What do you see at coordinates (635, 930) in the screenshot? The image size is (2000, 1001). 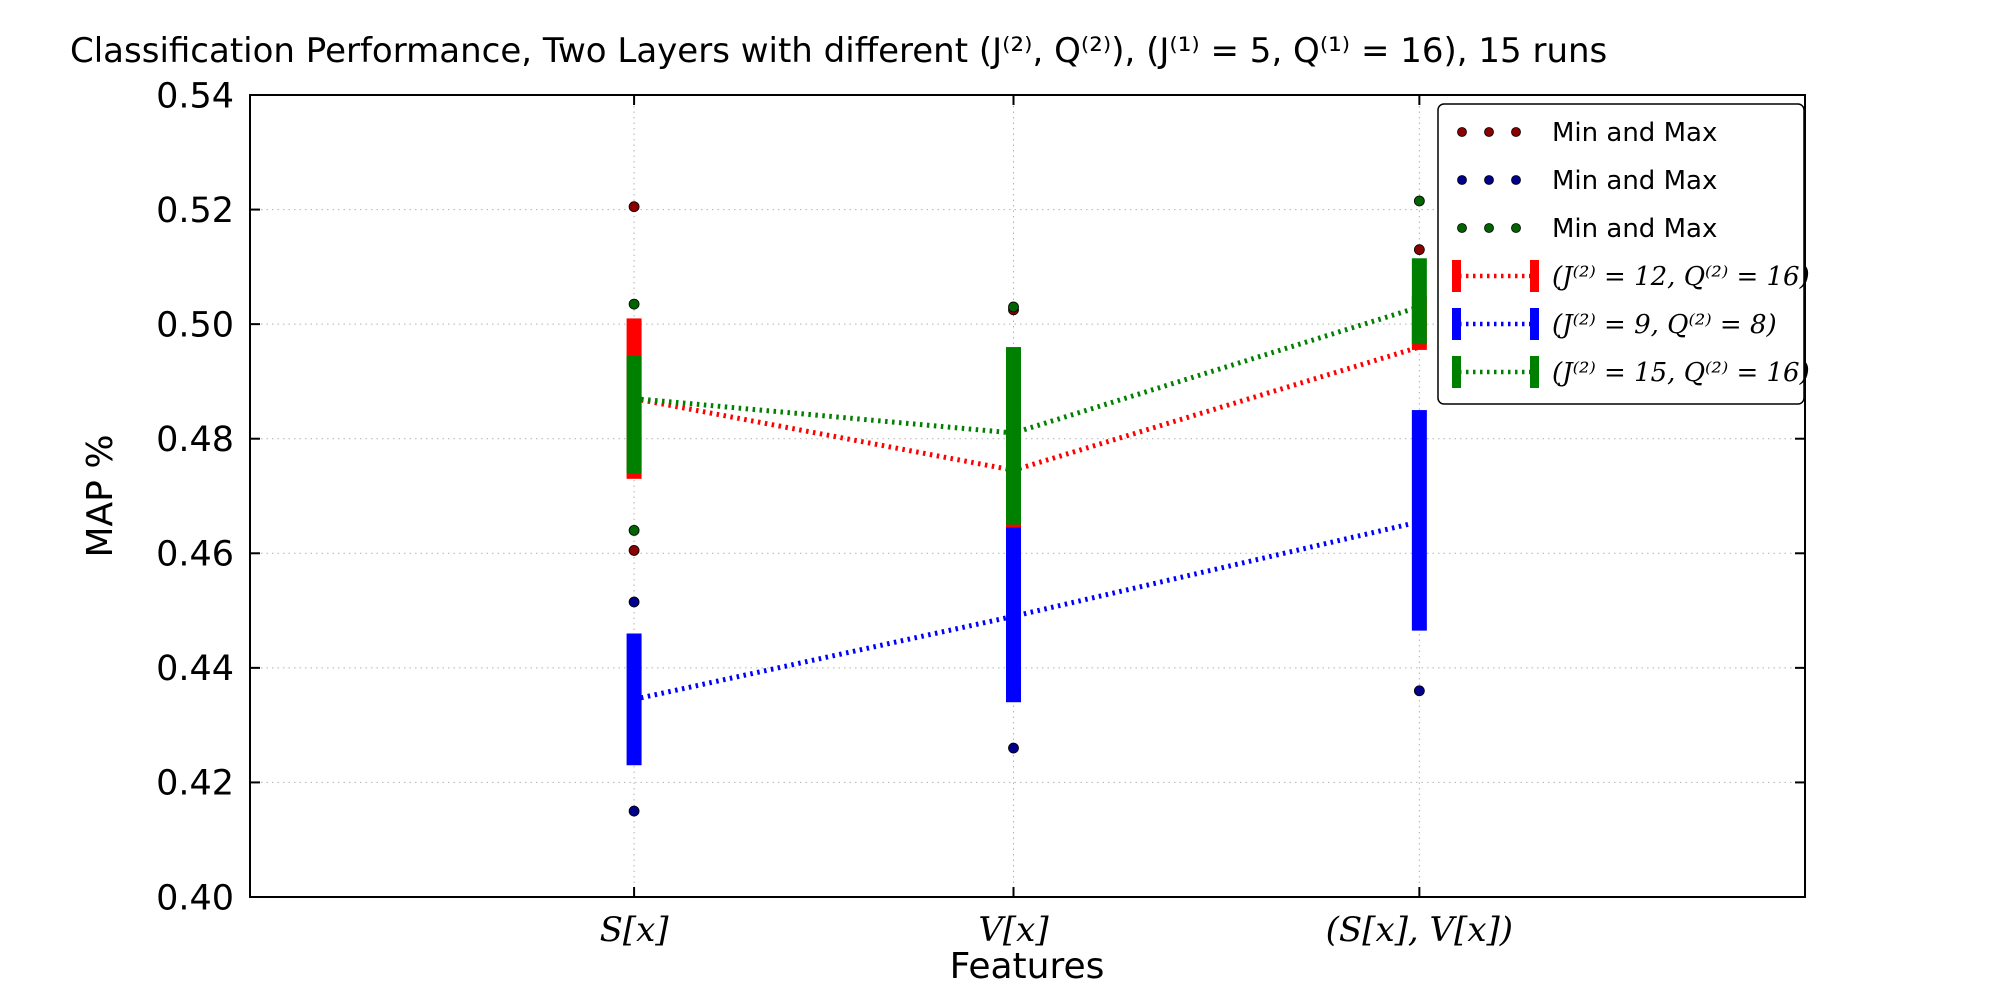 I see `x-tick-label: S[x]` at bounding box center [635, 930].